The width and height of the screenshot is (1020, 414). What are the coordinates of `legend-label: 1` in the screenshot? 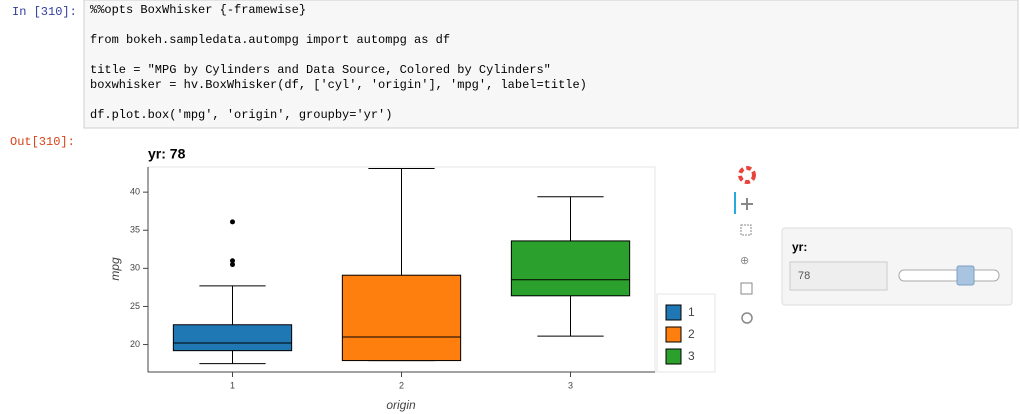 It's located at (691, 312).